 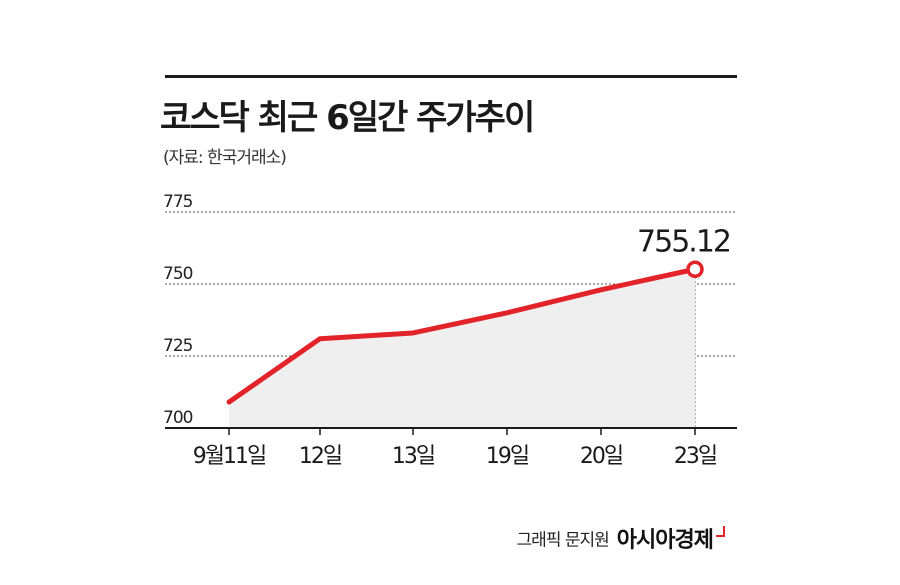 I want to click on y-tick-label: 725, so click(x=178, y=346).